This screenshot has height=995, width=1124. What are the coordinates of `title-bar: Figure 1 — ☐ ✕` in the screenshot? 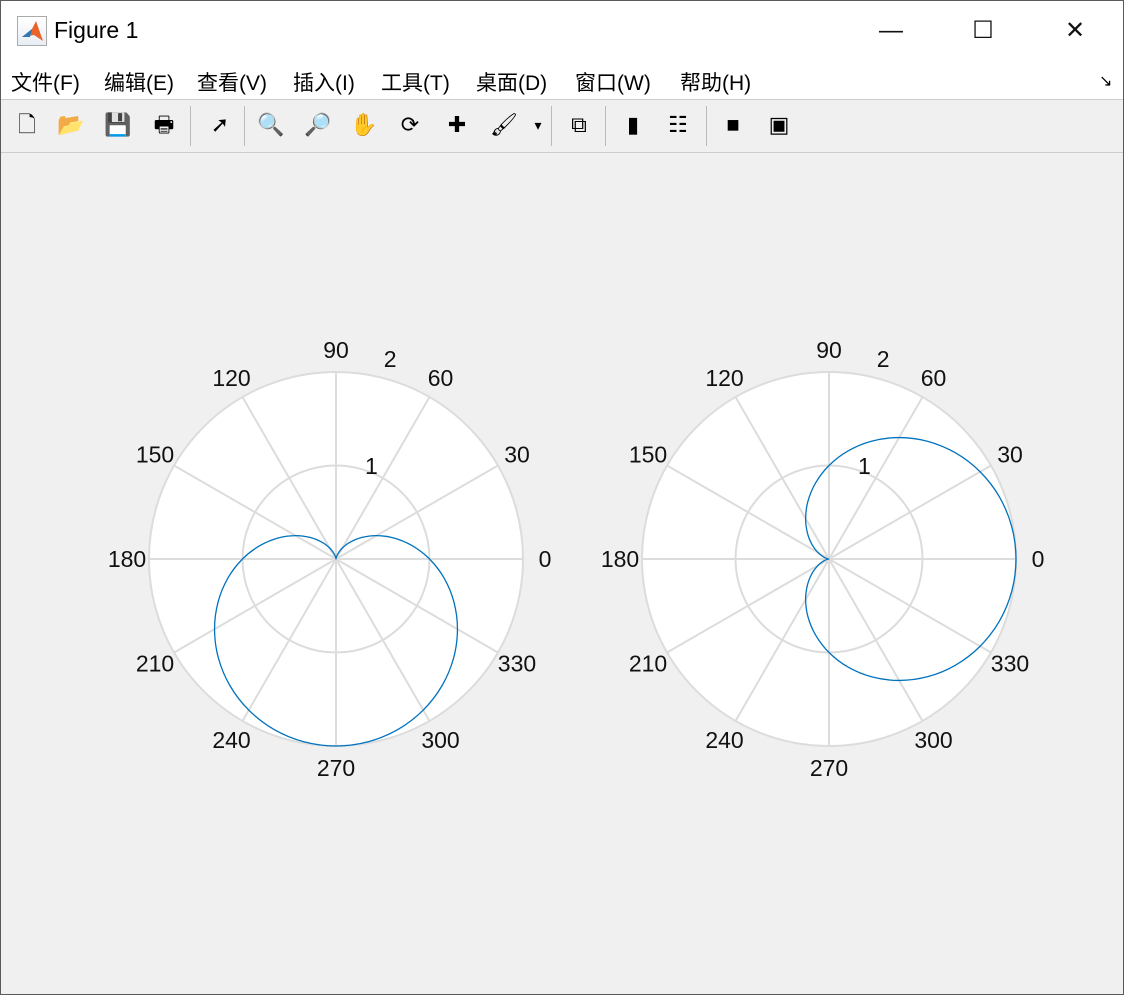 It's located at (562, 30).